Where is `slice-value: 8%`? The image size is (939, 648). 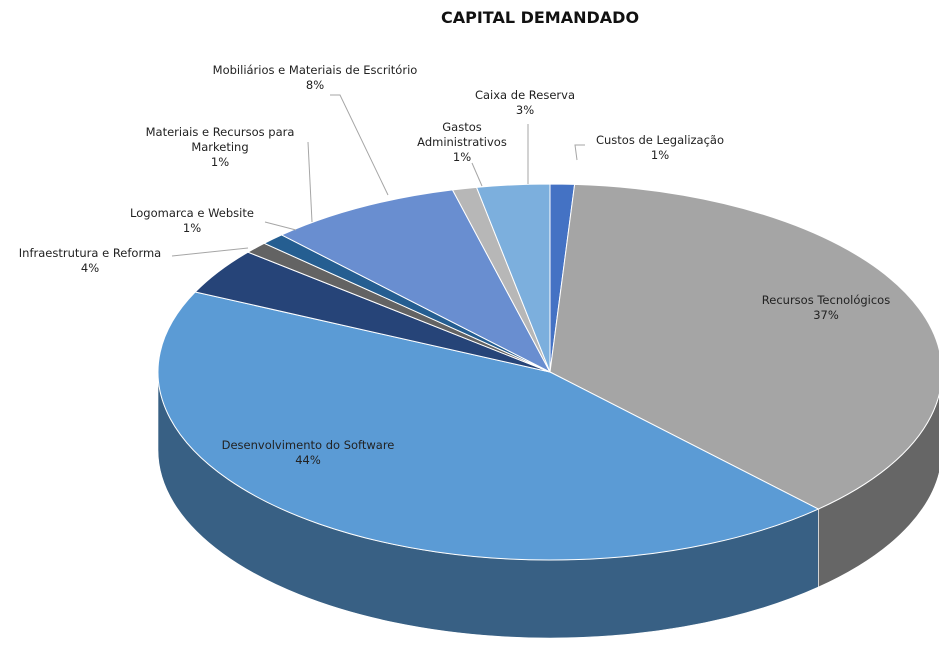 slice-value: 8% is located at coordinates (315, 85).